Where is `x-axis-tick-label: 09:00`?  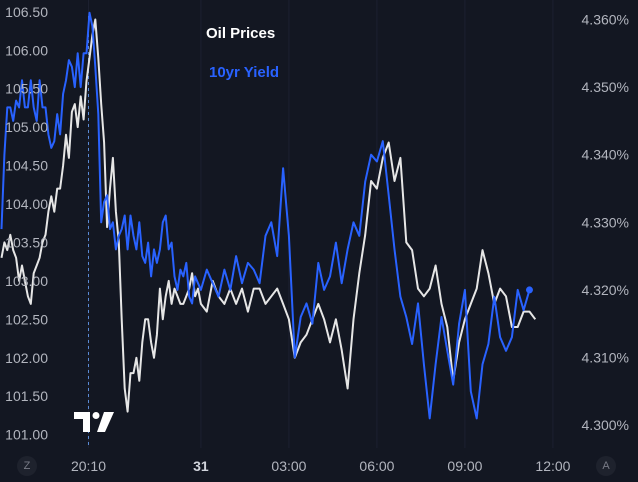 x-axis-tick-label: 09:00 is located at coordinates (464, 466).